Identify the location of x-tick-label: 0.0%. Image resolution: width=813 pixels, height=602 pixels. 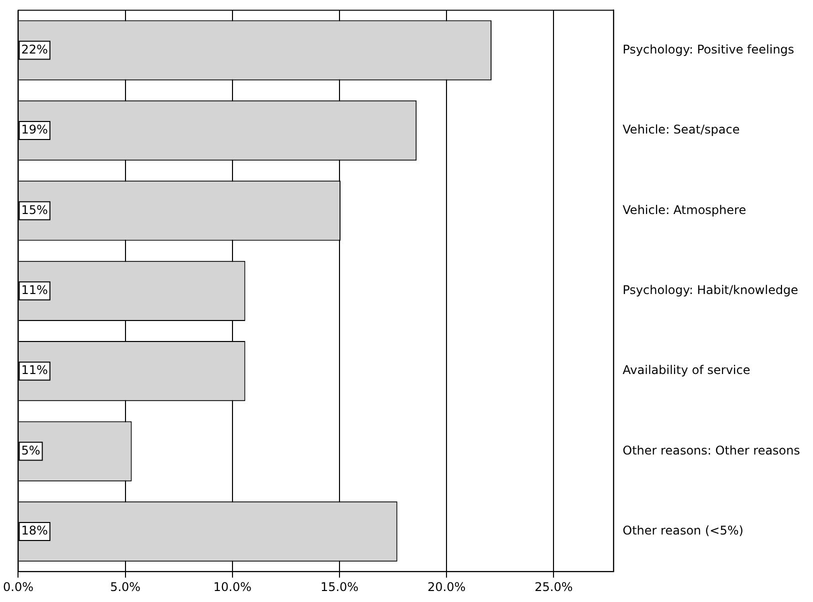
(18, 587).